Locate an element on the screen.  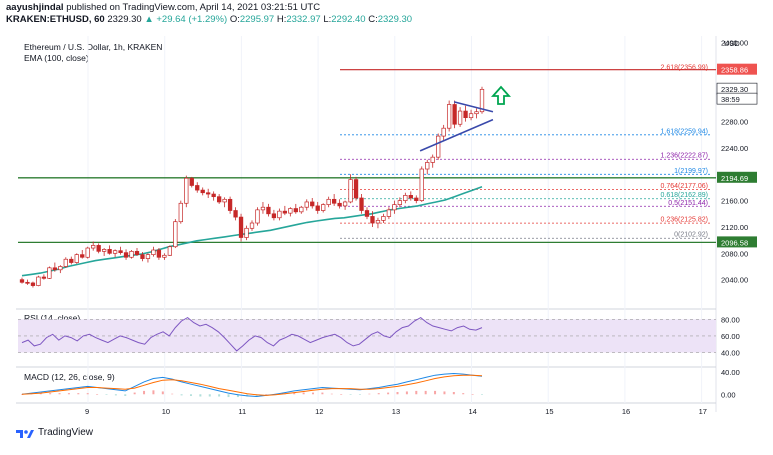
macd-tick-label: 0.00 is located at coordinates (728, 394).